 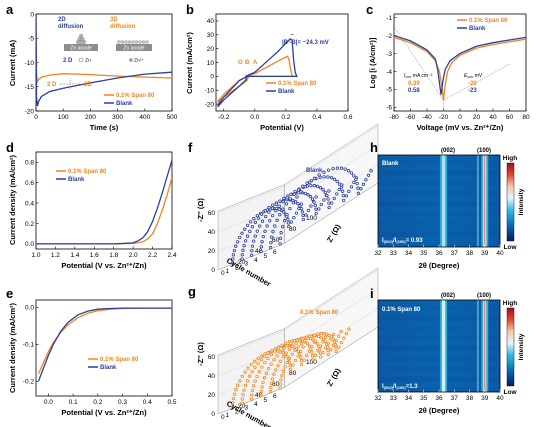 I want to click on x-tick-label: 1.4, so click(x=74, y=255).